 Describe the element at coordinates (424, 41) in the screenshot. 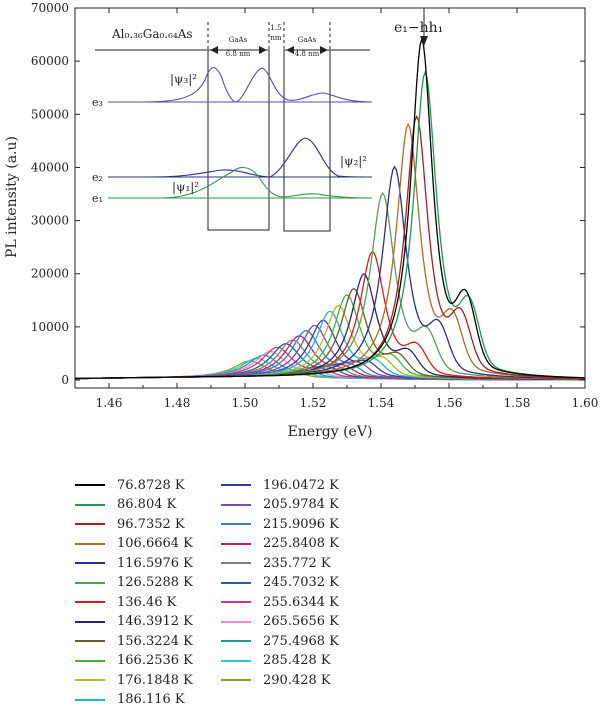

I see `peak-annotation-arrowhead` at that location.